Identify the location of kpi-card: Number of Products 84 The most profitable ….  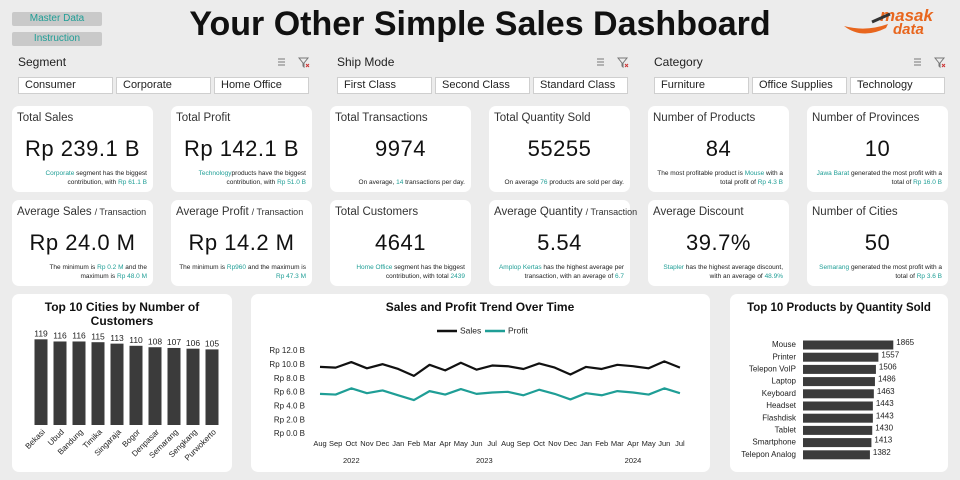
(718, 149).